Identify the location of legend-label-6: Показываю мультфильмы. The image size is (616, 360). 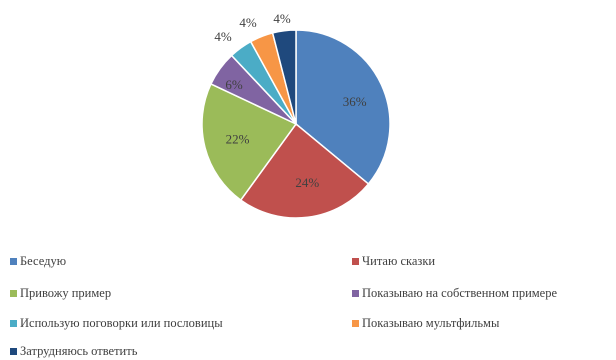
(431, 323).